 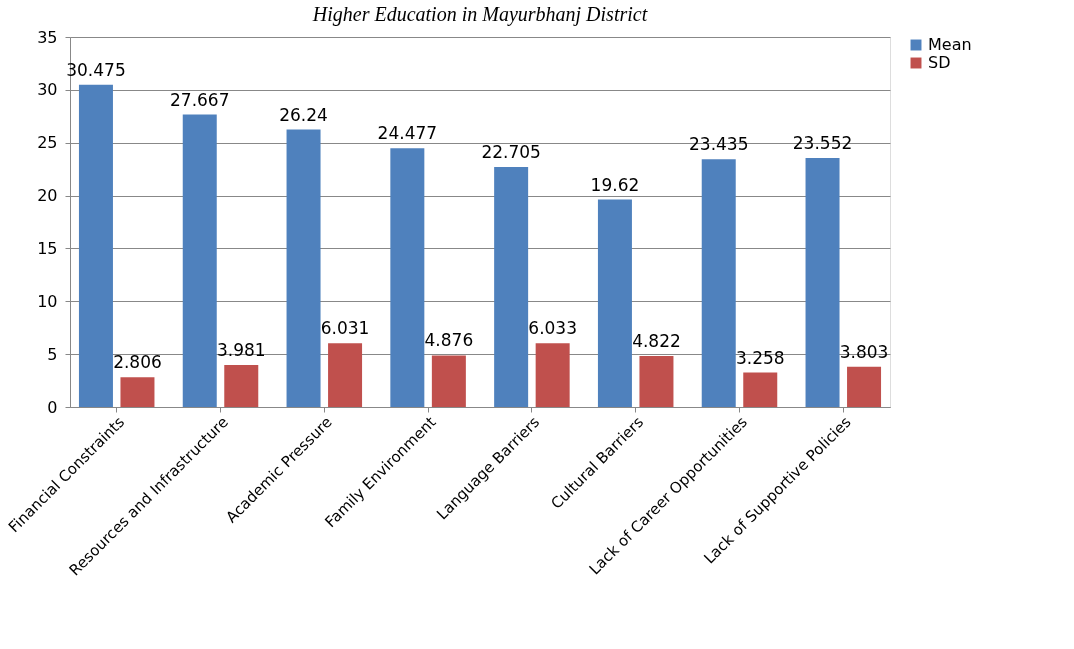 I want to click on data-label: 23.552, so click(x=822, y=143).